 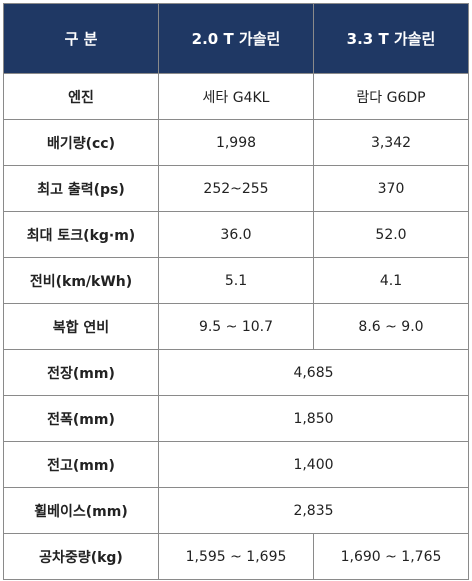 What do you see at coordinates (391, 234) in the screenshot?
I see `cell-value: 52.0` at bounding box center [391, 234].